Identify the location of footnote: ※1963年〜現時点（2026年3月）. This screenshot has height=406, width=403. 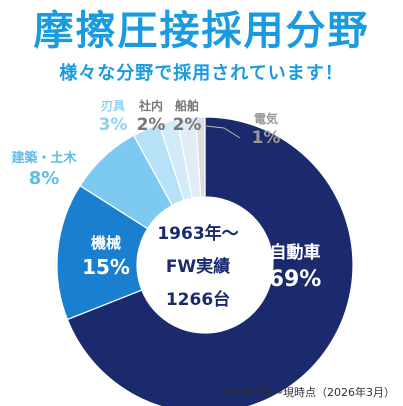
(309, 392).